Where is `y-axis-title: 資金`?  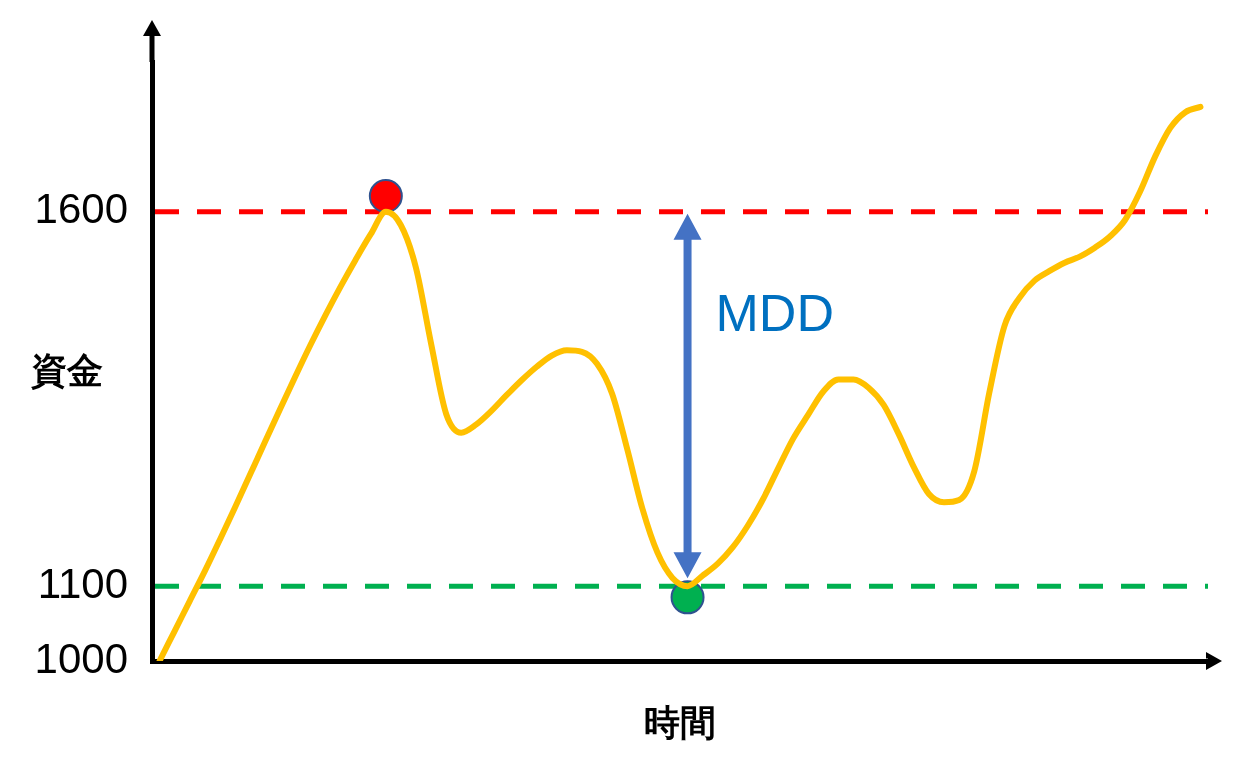
y-axis-title: 資金 is located at coordinates (67, 371).